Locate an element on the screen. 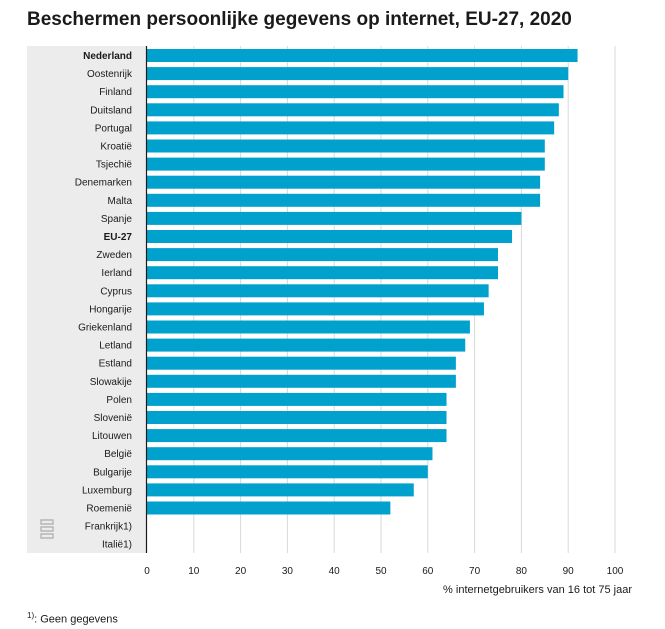  x-tick-label: 10 is located at coordinates (194, 571).